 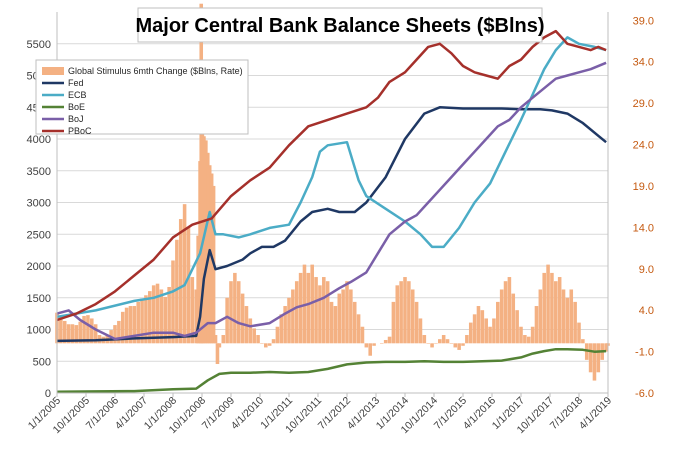 I want to click on y-tick-label-left: 1500, so click(x=39, y=299).